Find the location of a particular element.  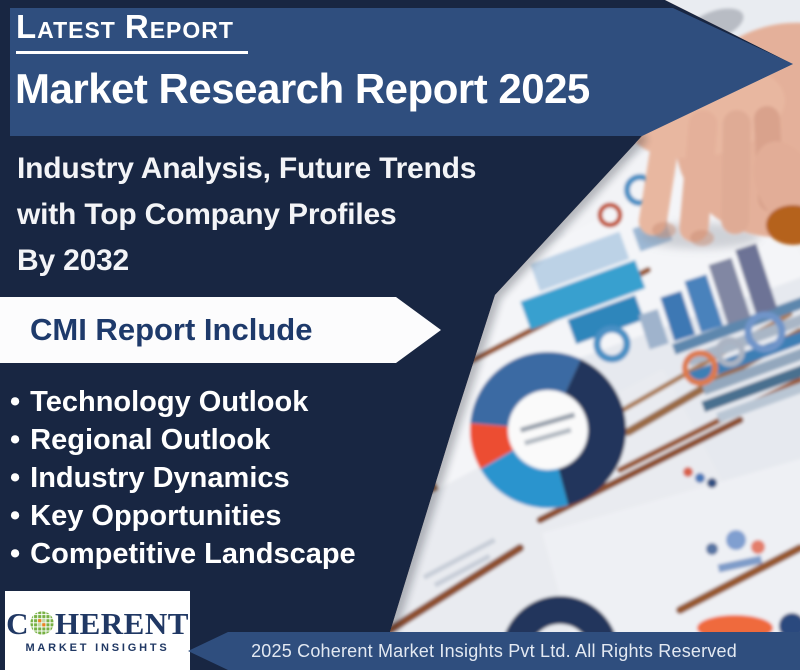

logo-o-mosaic-icon is located at coordinates (42, 623).